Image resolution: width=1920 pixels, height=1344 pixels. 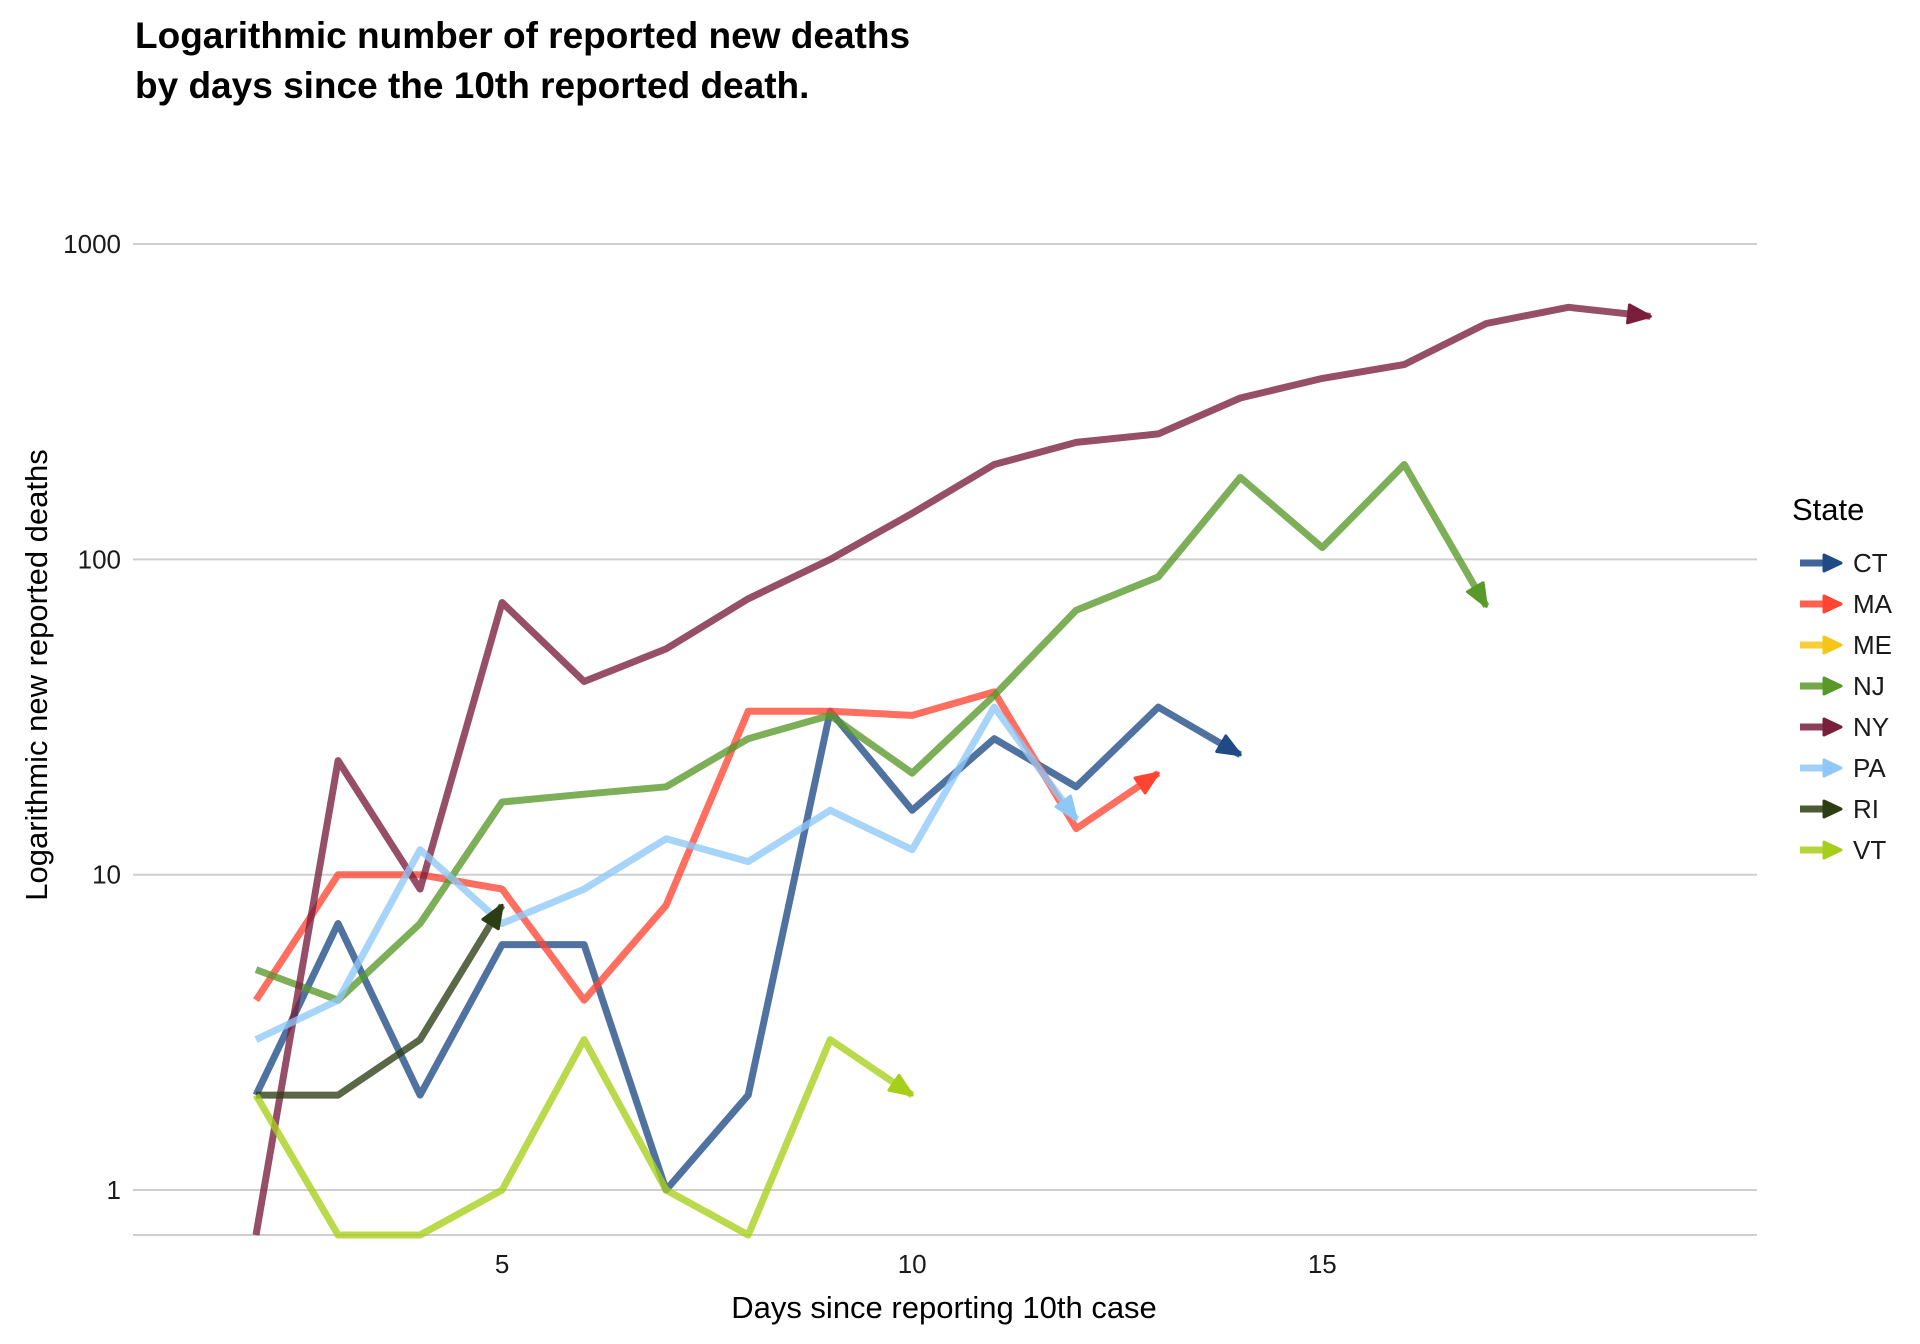 What do you see at coordinates (1869, 686) in the screenshot?
I see `legend-label: NJ` at bounding box center [1869, 686].